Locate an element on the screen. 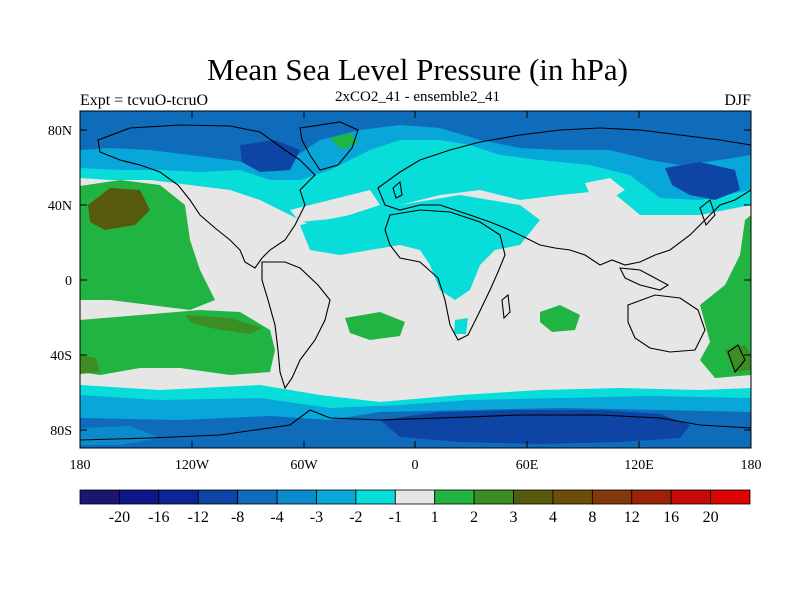 This screenshot has height=600, width=800. x-tick-label: 0 is located at coordinates (415, 465).